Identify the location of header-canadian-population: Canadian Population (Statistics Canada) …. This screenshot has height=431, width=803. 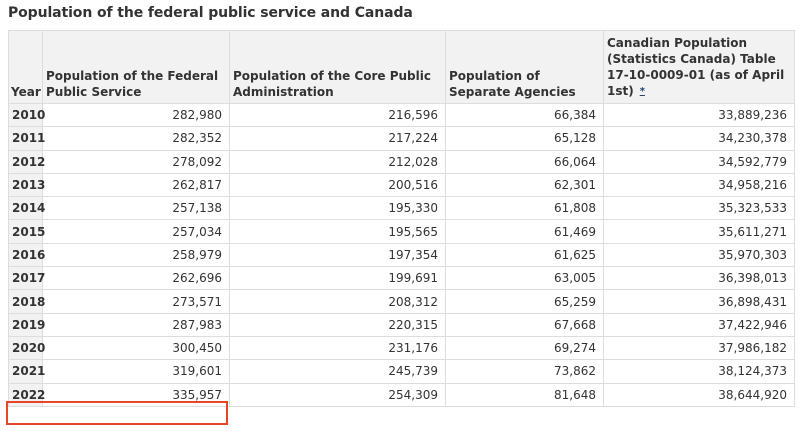
(699, 67).